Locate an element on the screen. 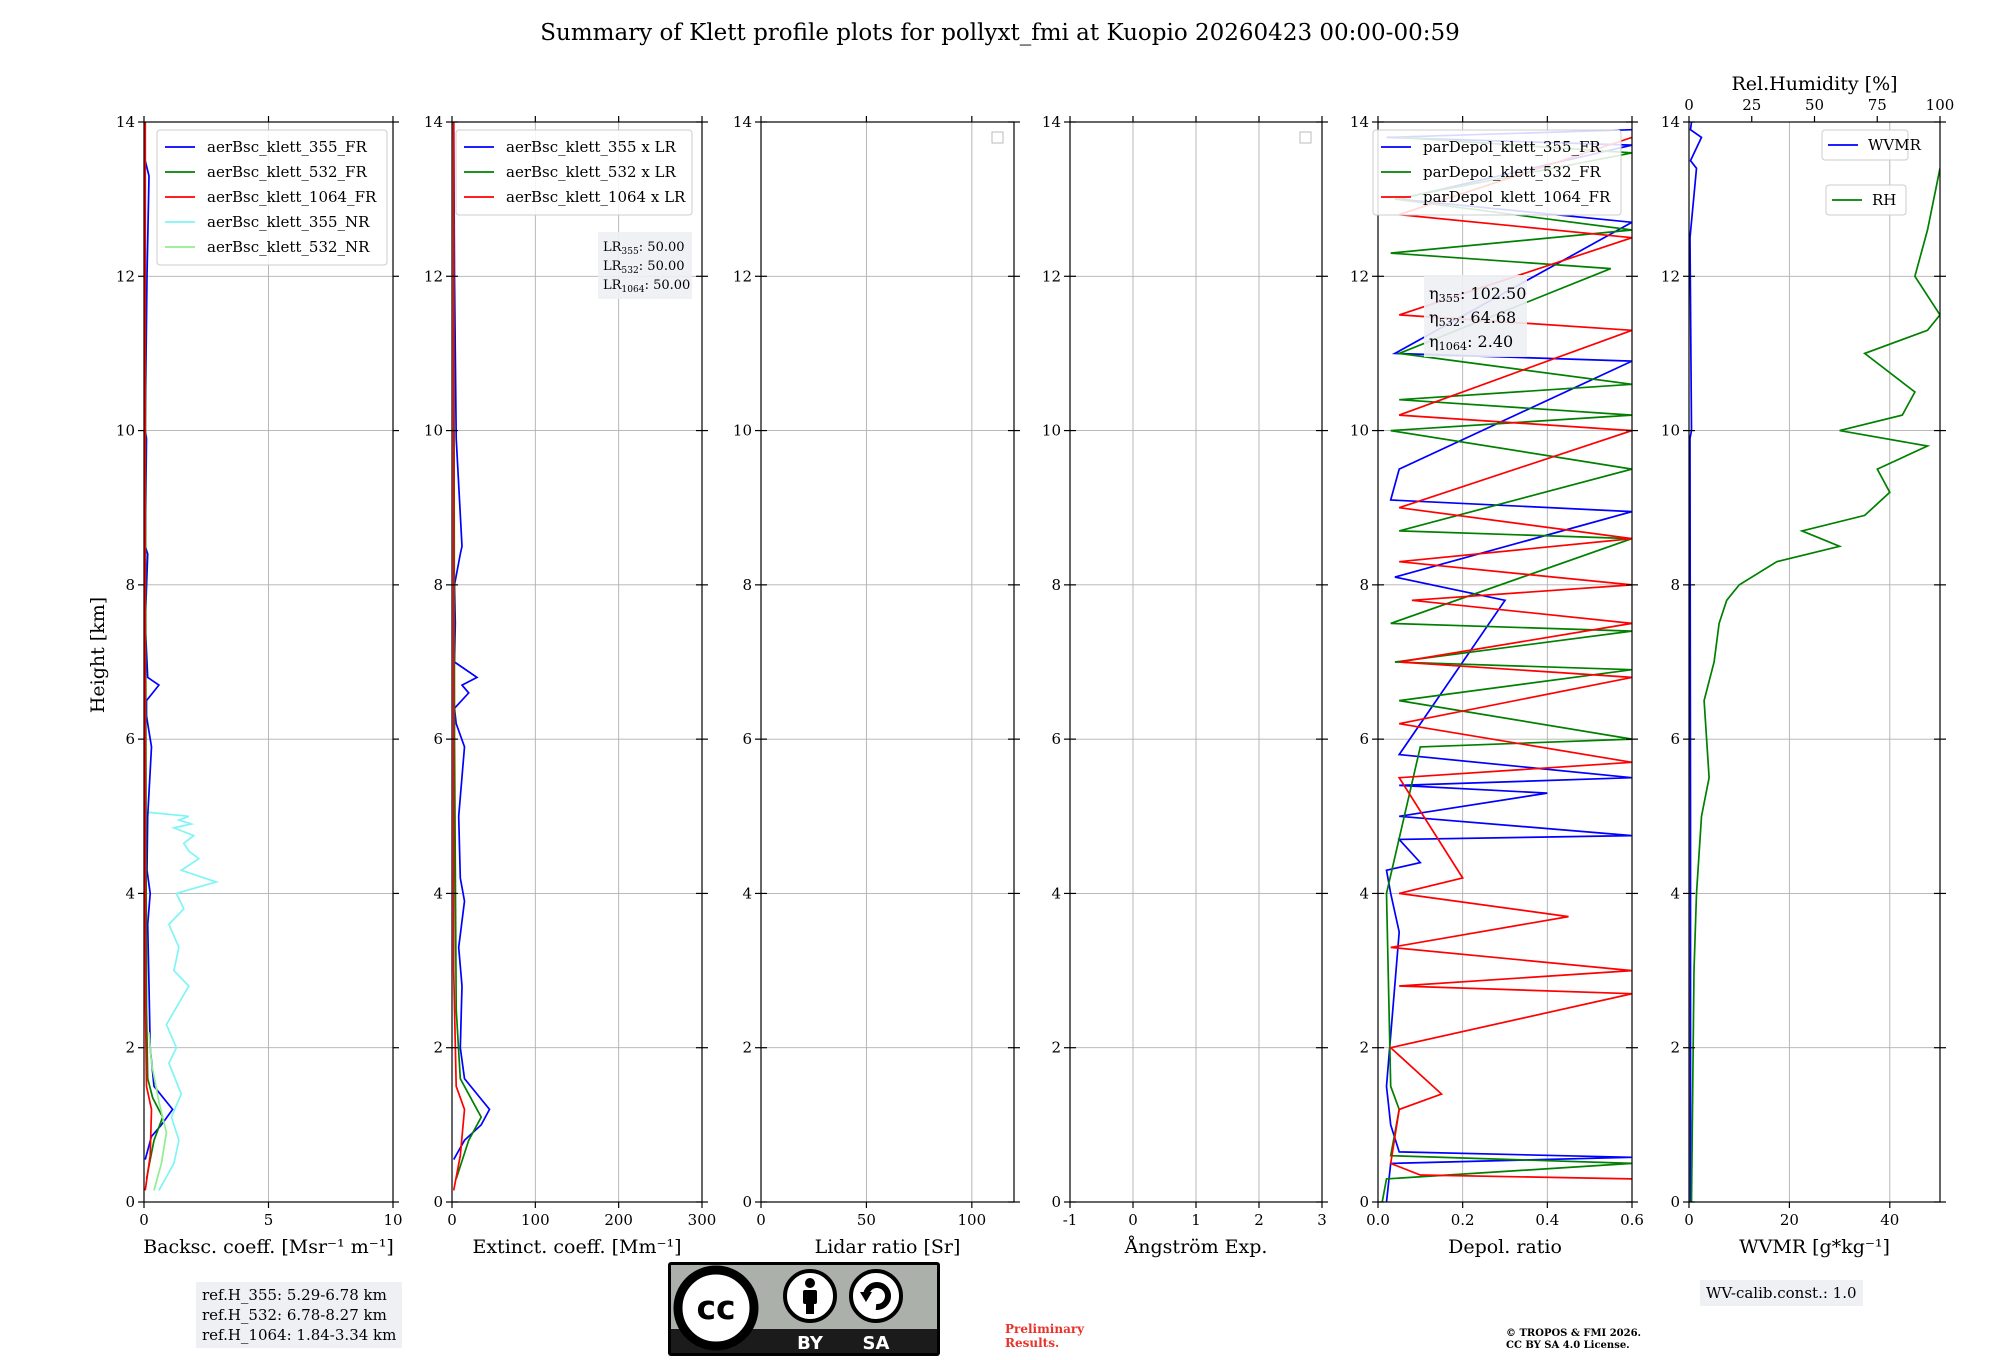  panel-3: 0 2 4 6 8 10 12 14 0 50 100 Lidar ratio [Sr] is located at coordinates (876, 685).